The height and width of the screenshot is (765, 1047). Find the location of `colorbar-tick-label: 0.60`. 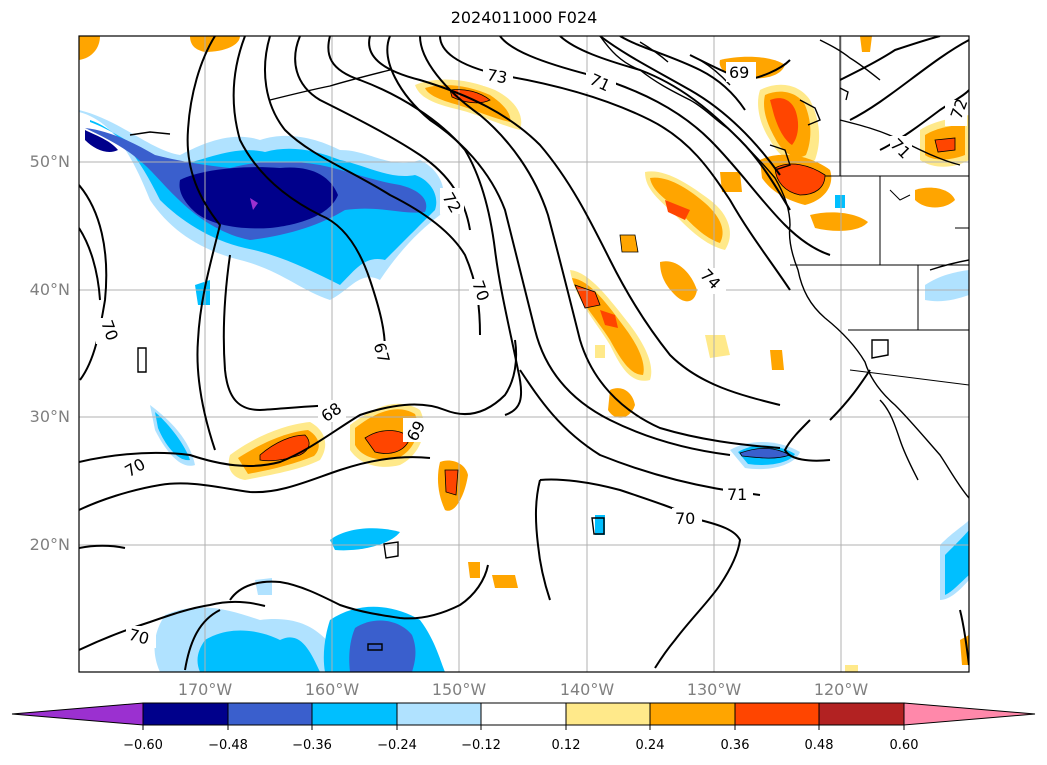

colorbar-tick-label: 0.60 is located at coordinates (904, 745).